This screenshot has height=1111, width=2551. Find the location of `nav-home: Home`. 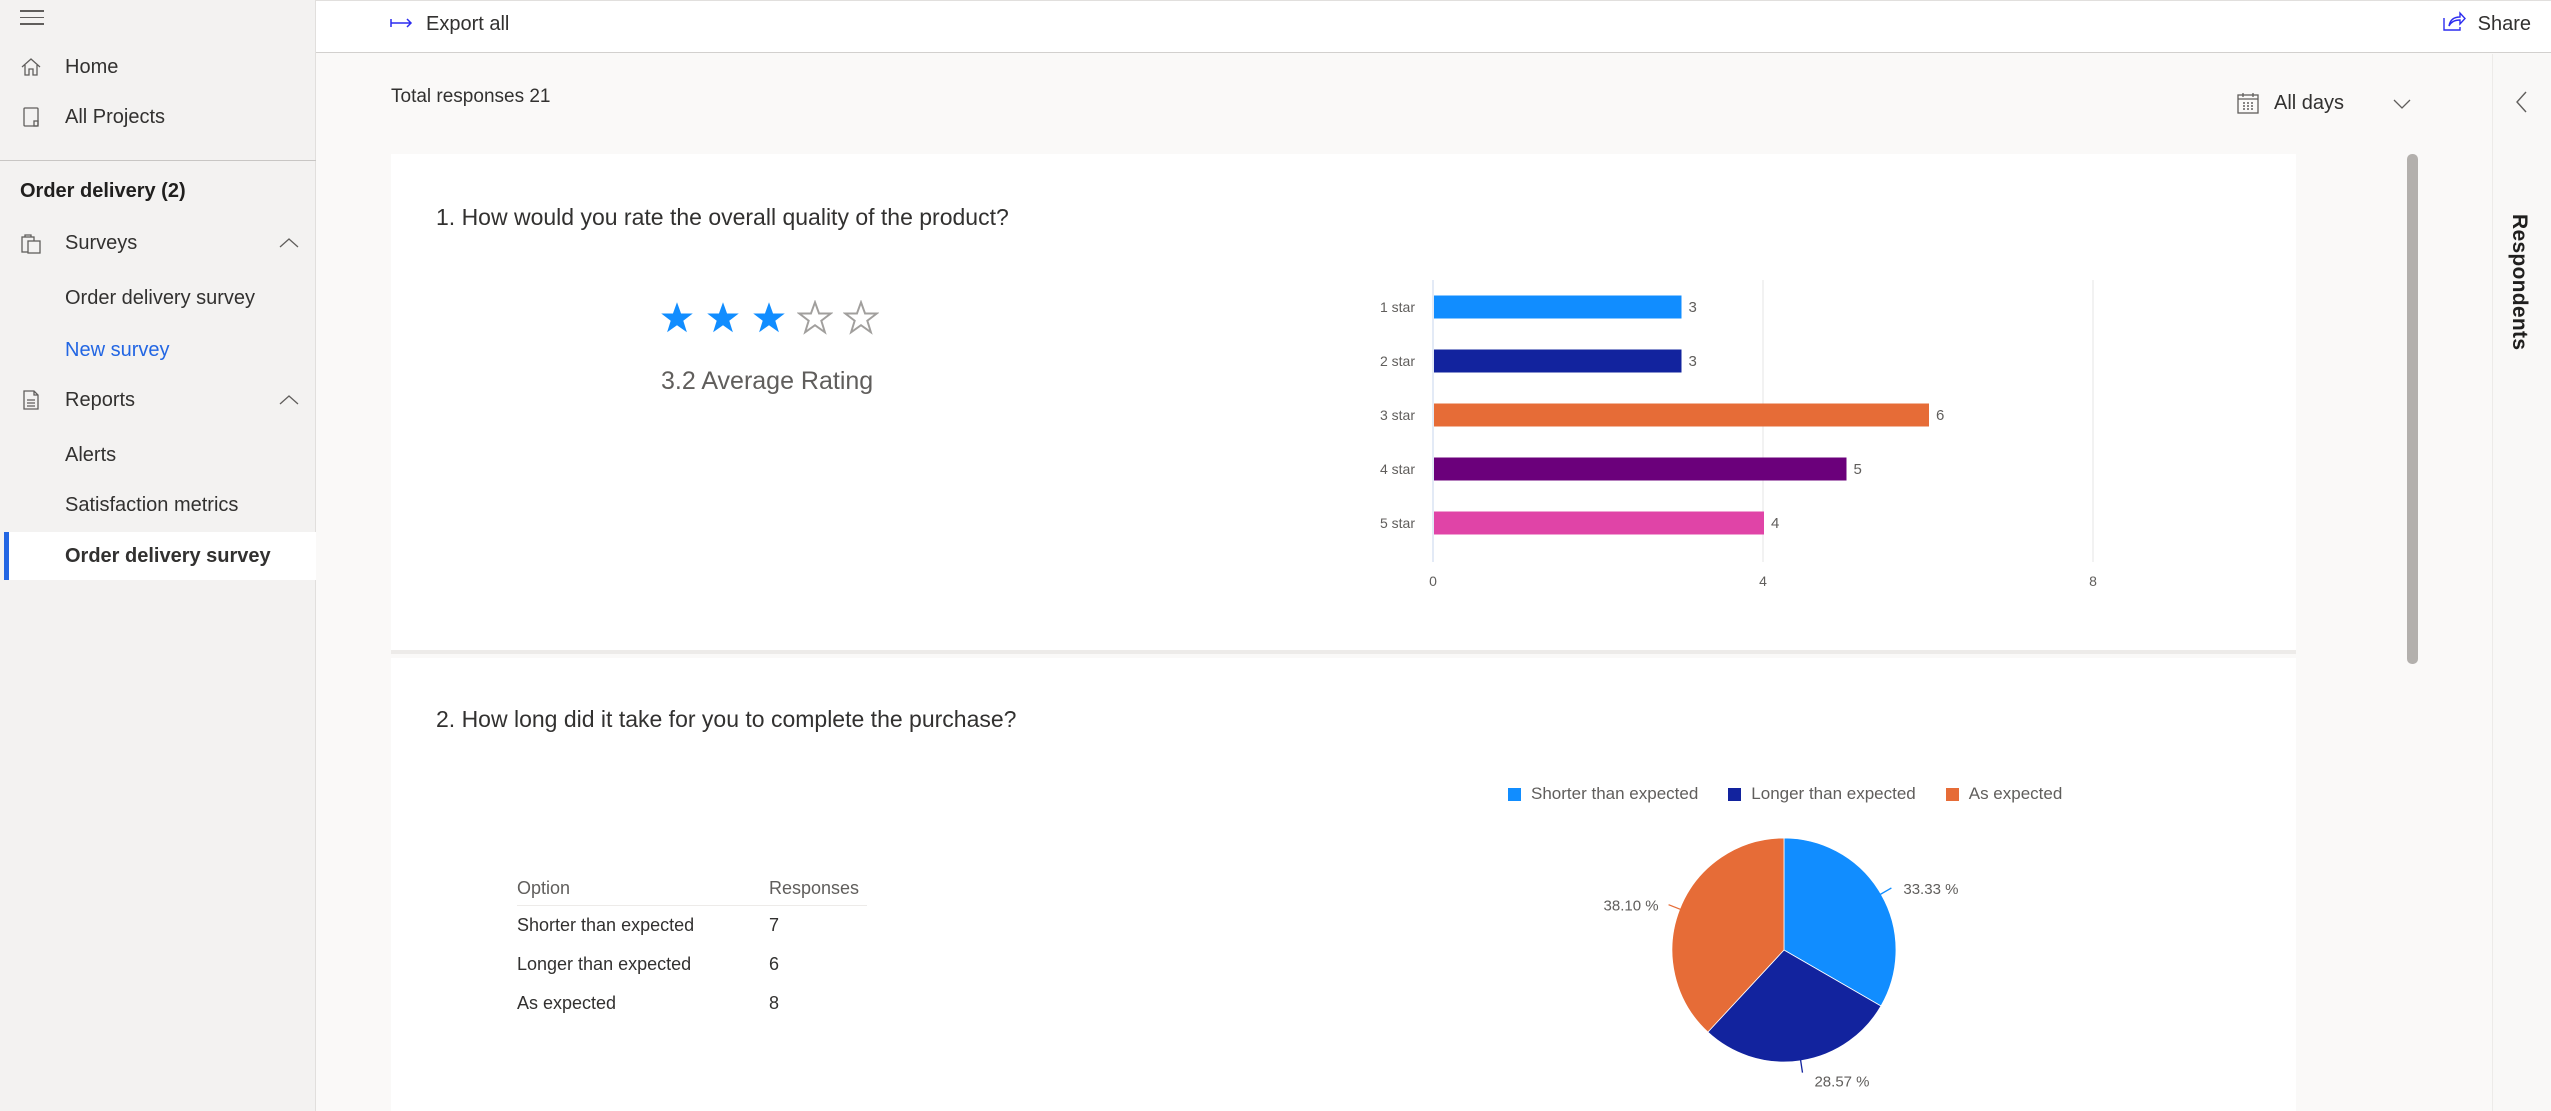

nav-home: Home is located at coordinates (158, 67).